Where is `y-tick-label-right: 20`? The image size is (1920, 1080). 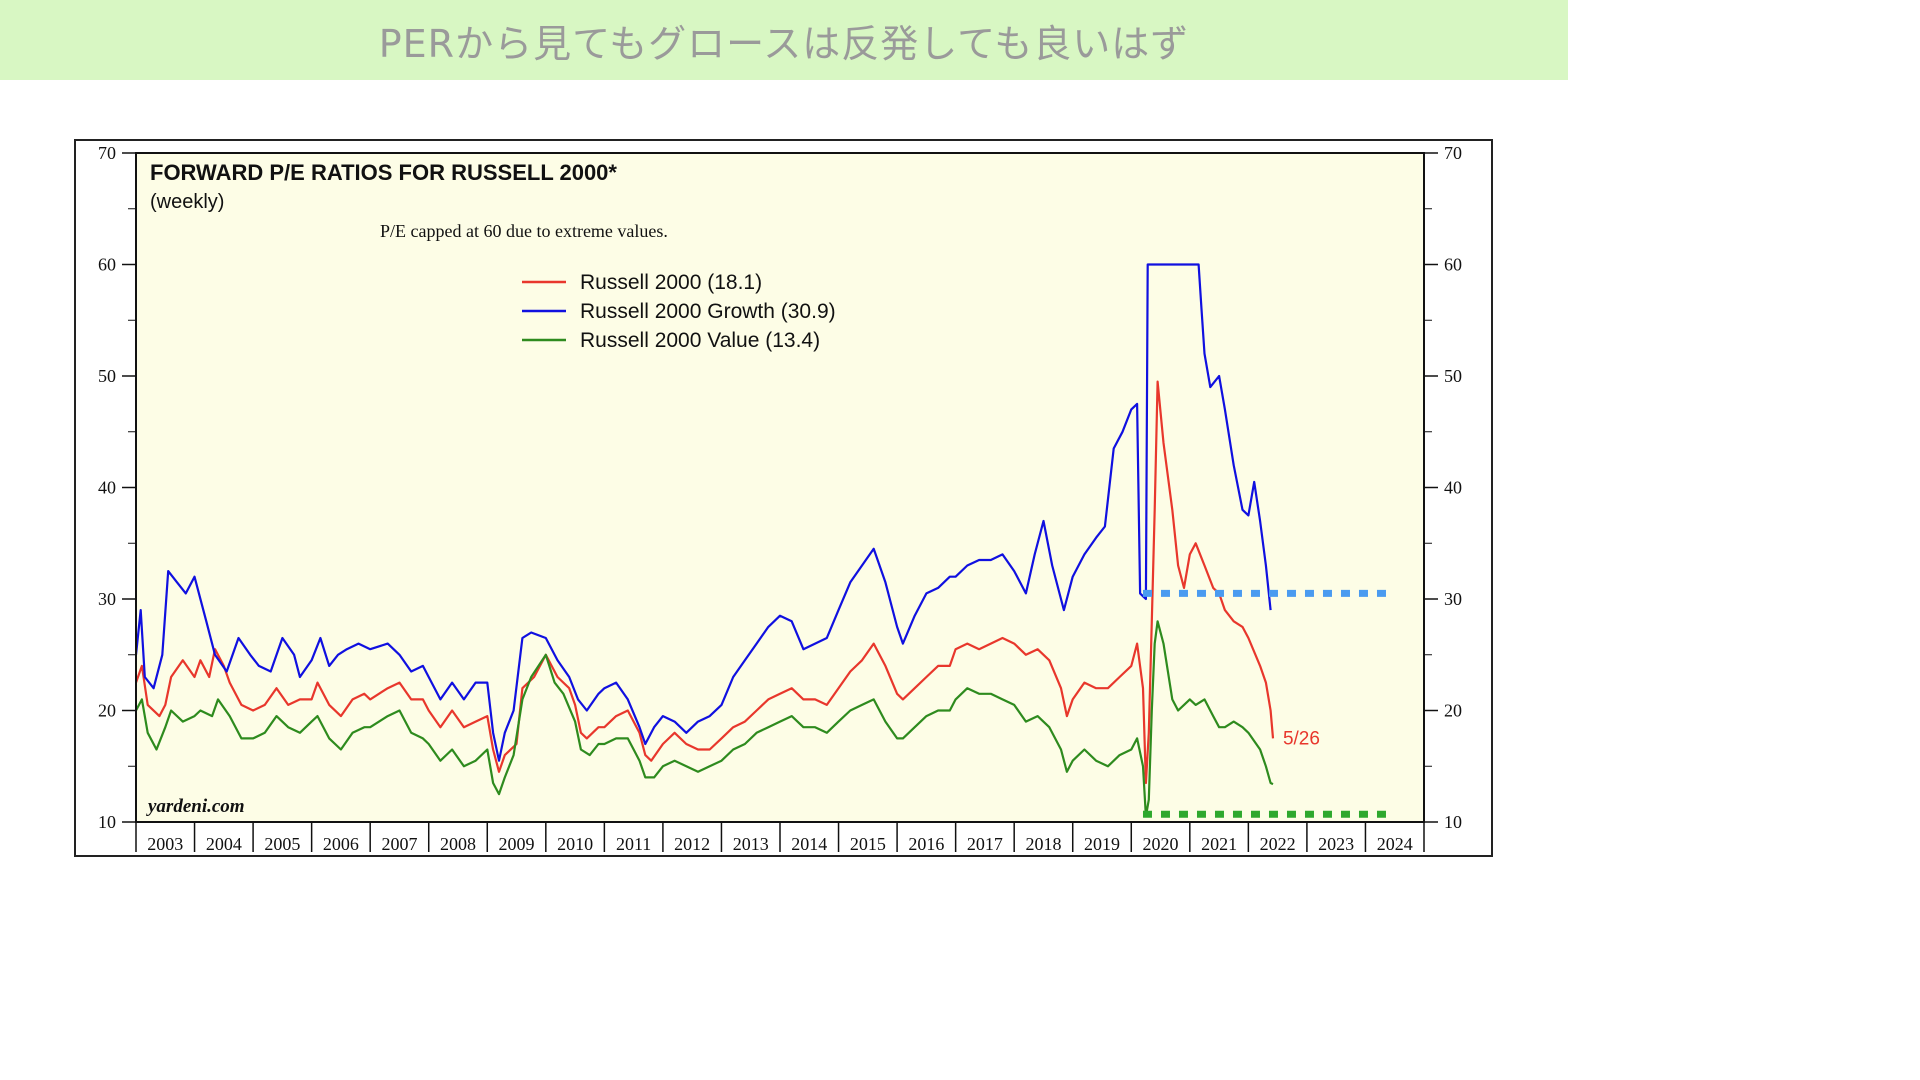
y-tick-label-right: 20 is located at coordinates (1453, 711).